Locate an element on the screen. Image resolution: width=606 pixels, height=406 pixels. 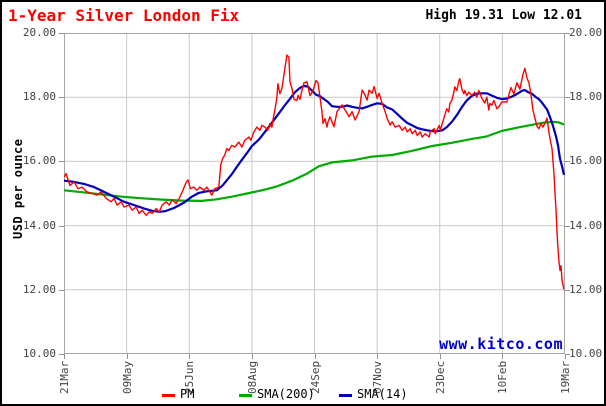
y-tick-label-right: 12.00 is located at coordinates (586, 289).